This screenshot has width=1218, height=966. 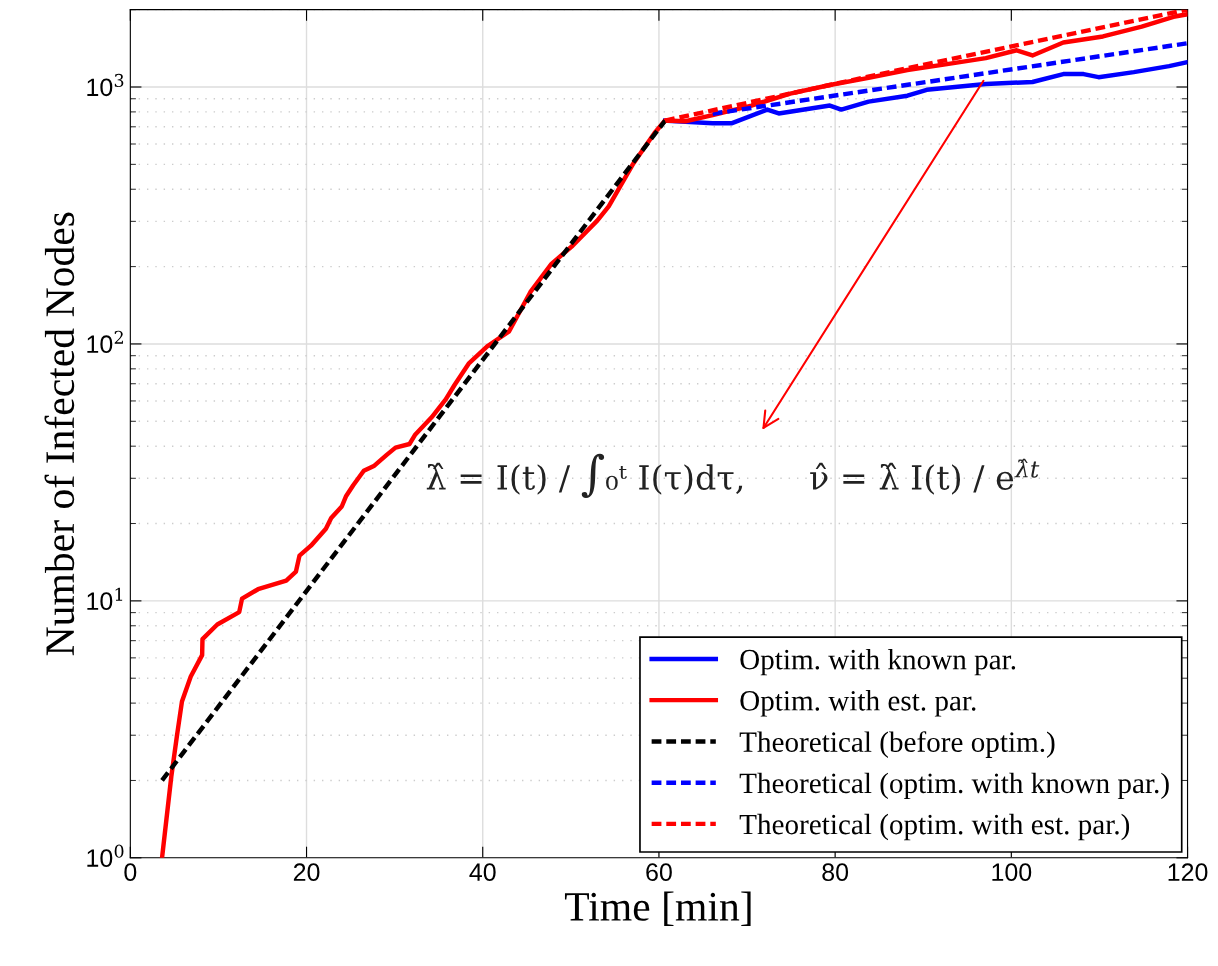 What do you see at coordinates (835, 872) in the screenshot?
I see `x-tick-label: 80` at bounding box center [835, 872].